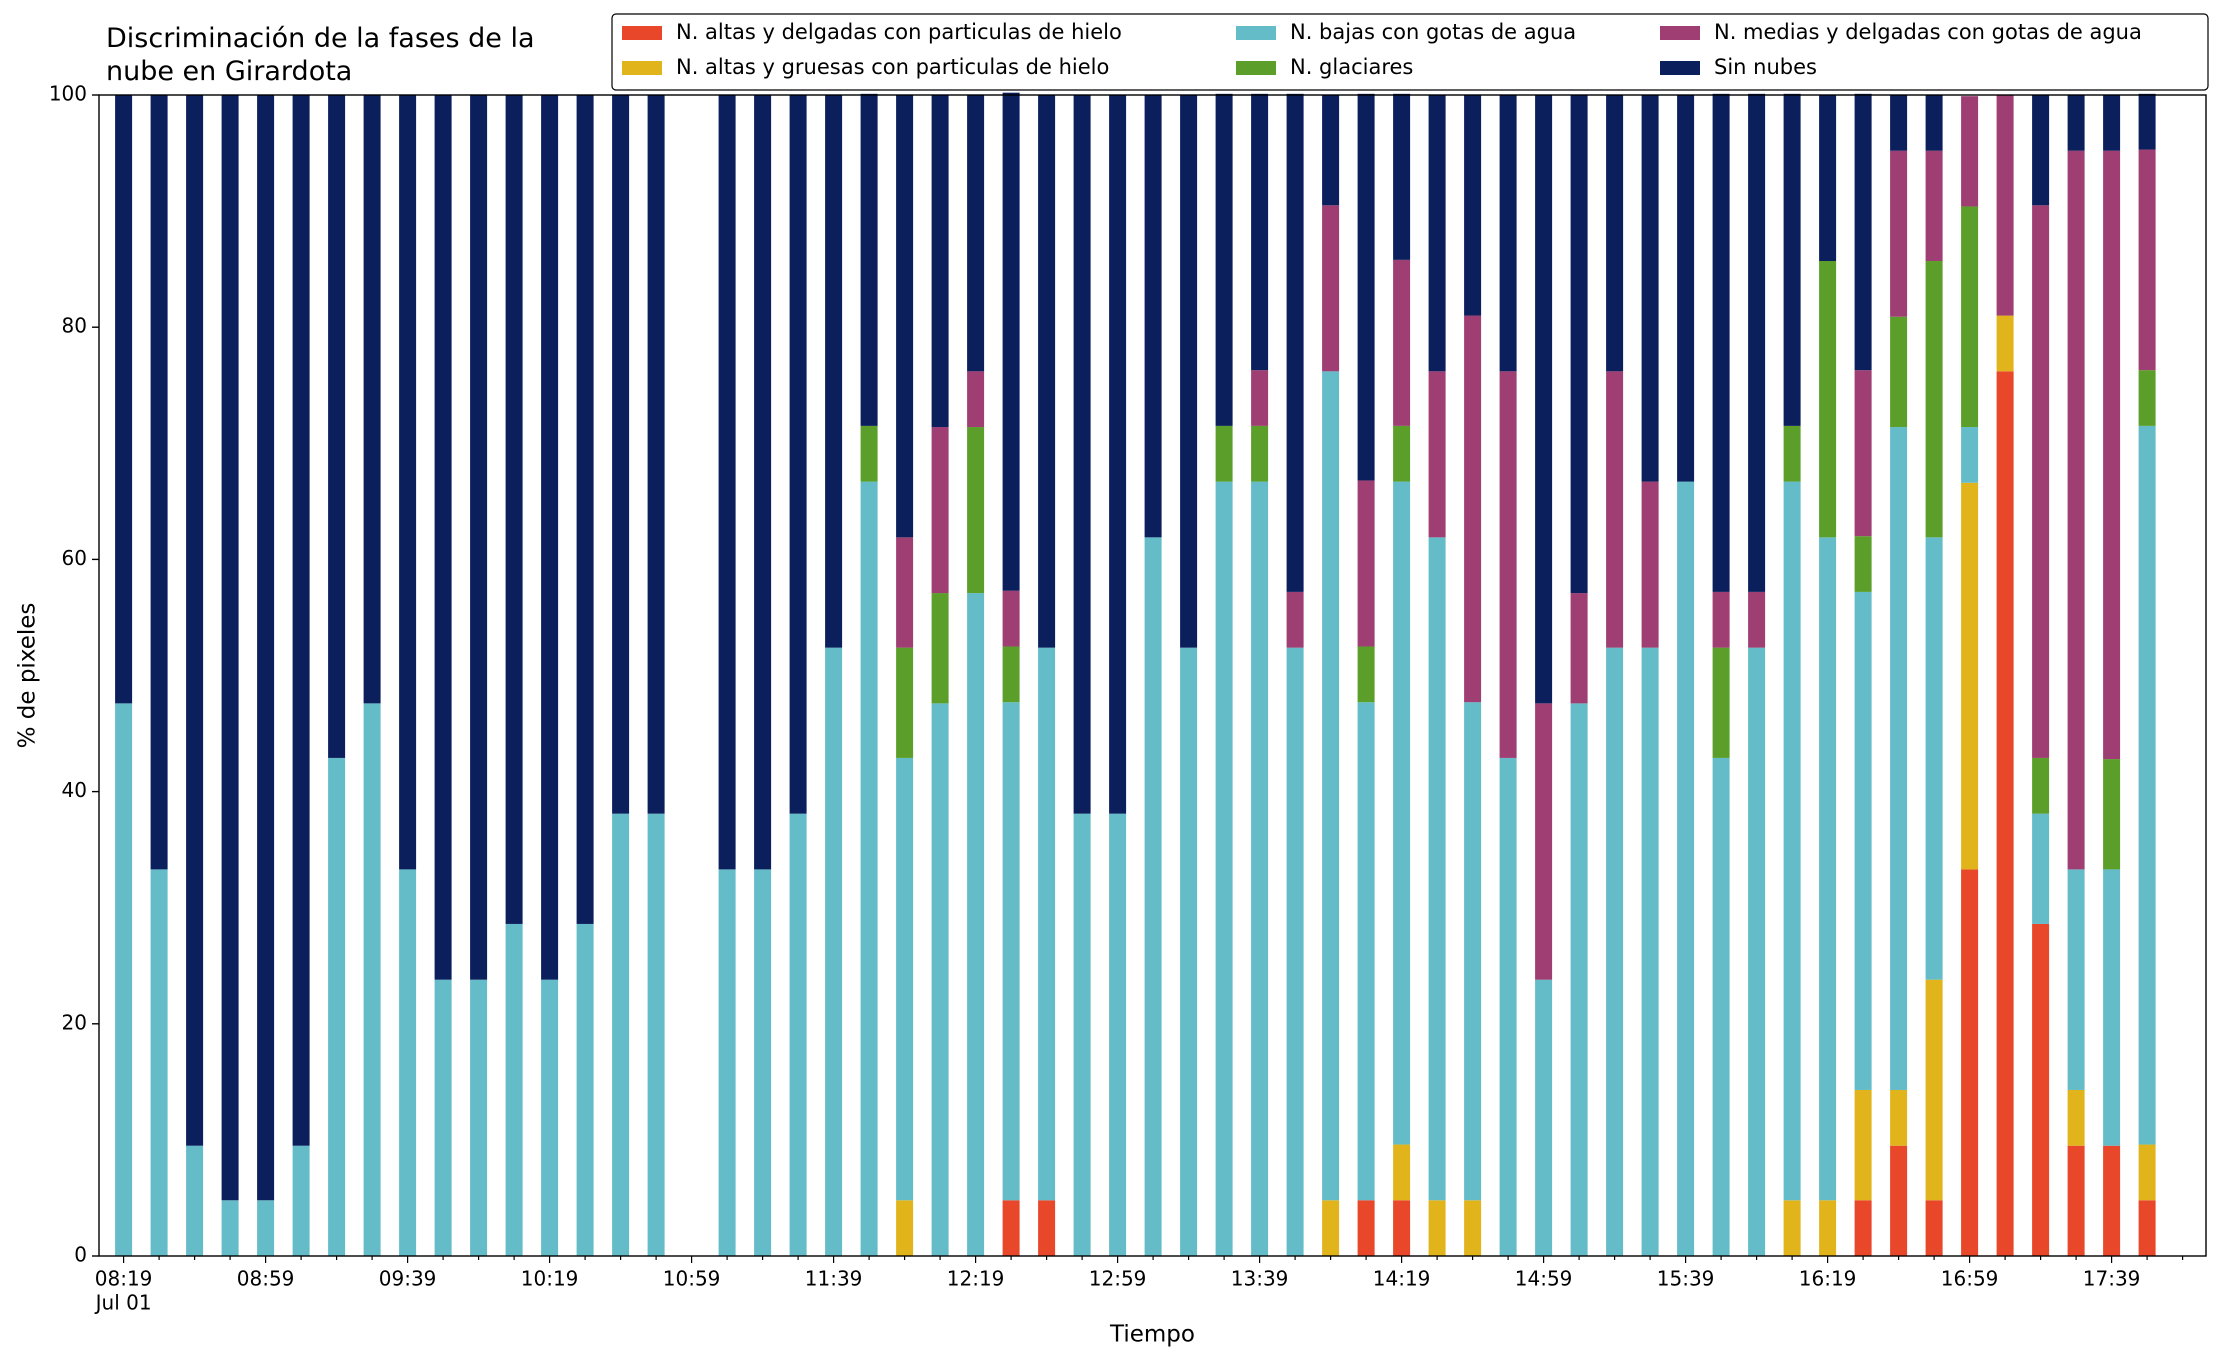  Describe the element at coordinates (1828, 1279) in the screenshot. I see `x-tick-label: 16:19` at that location.